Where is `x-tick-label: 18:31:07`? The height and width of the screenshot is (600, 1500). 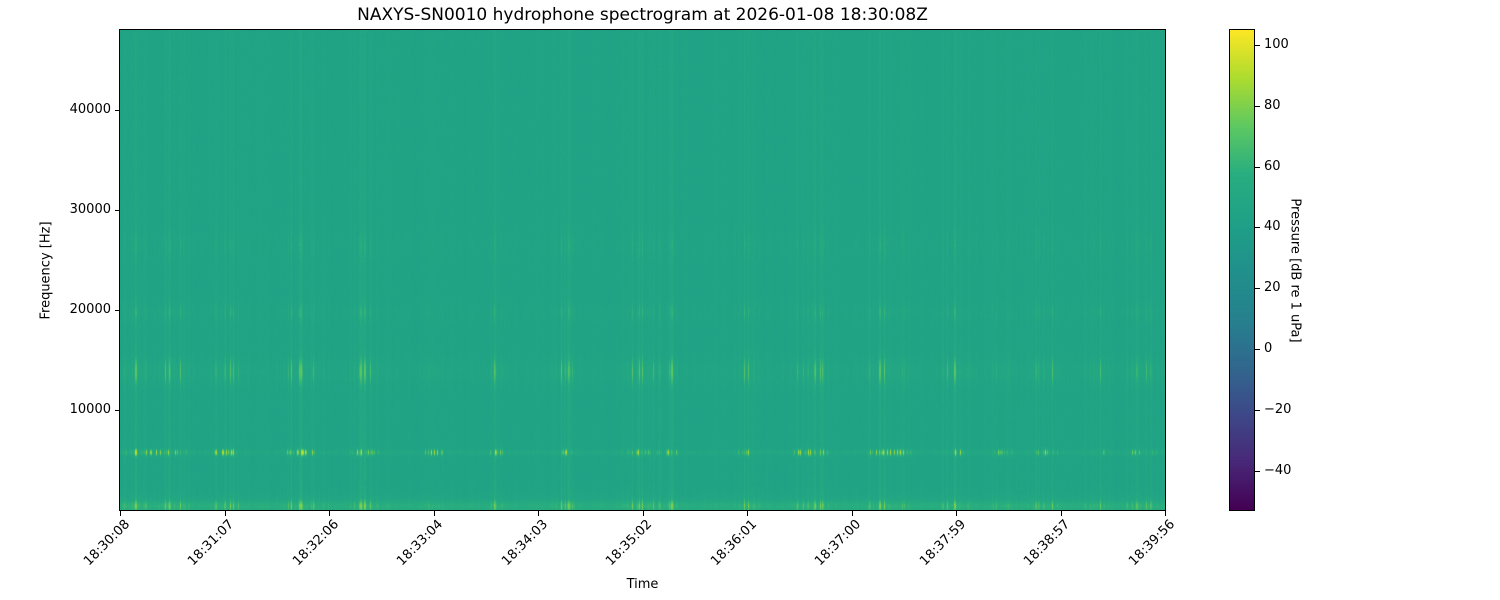
x-tick-label: 18:31:07 is located at coordinates (211, 543).